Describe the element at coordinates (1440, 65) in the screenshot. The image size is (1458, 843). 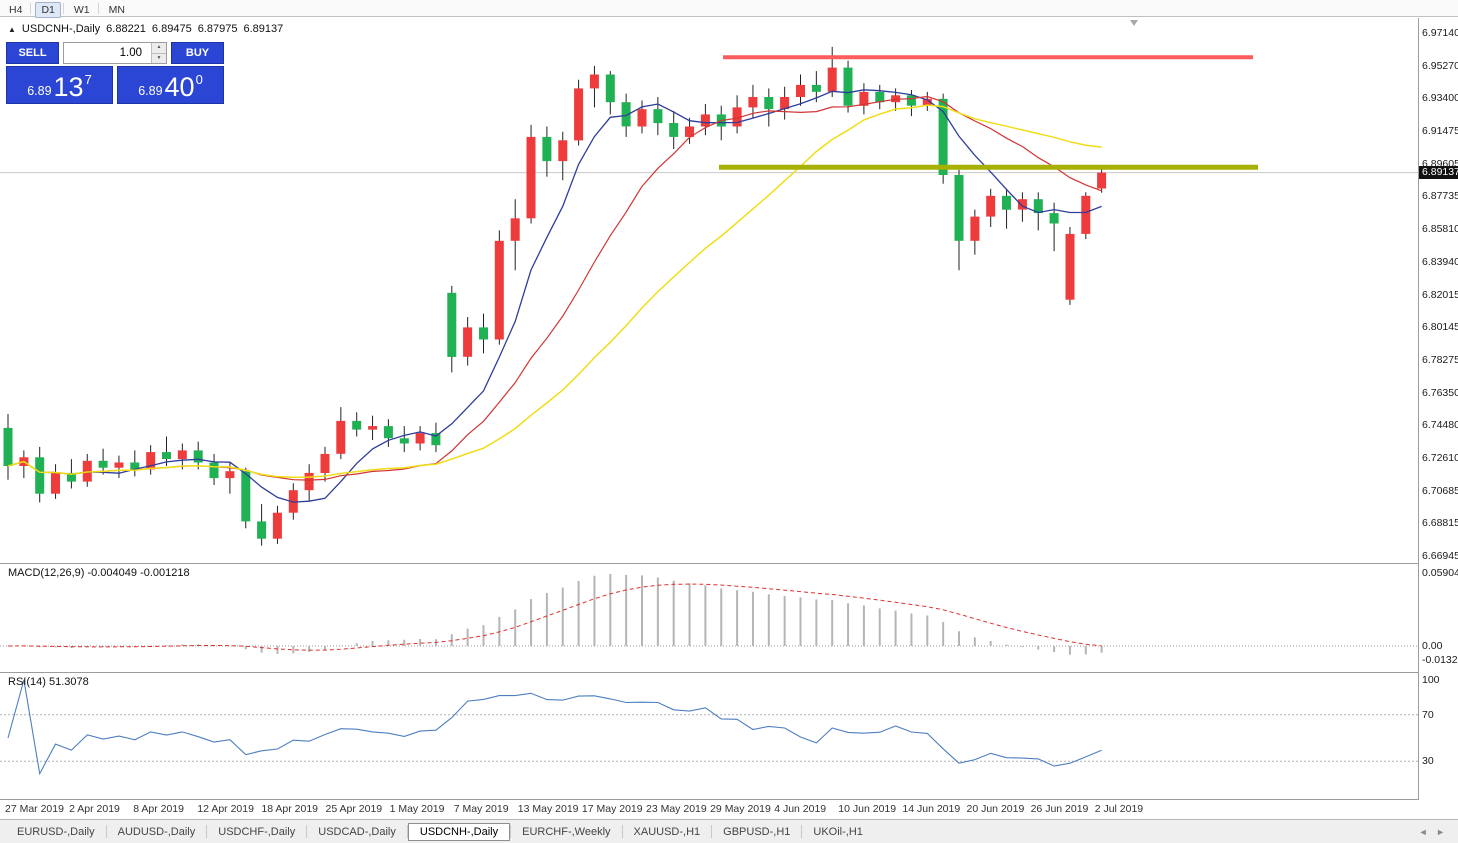
I see `price-tick-label: 6.95270` at that location.